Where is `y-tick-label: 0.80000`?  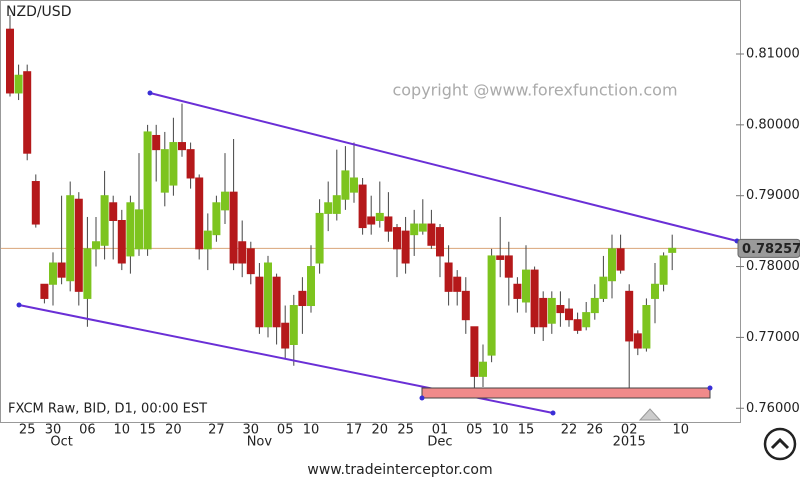 y-tick-label: 0.80000 is located at coordinates (773, 124).